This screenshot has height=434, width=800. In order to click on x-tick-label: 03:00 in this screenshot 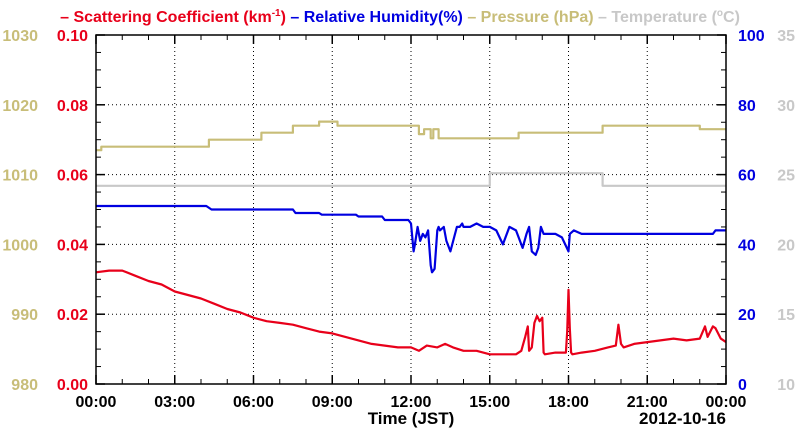, I will do `click(174, 402)`.